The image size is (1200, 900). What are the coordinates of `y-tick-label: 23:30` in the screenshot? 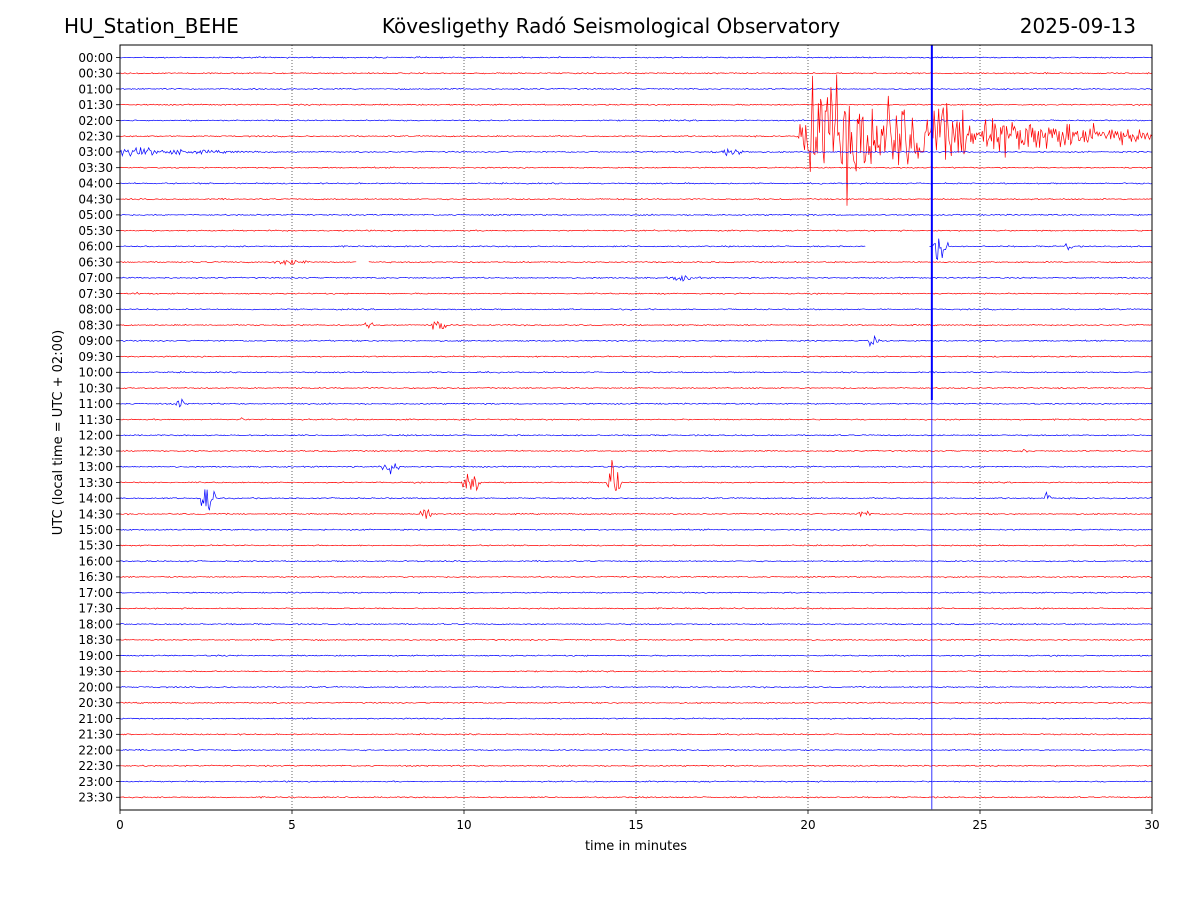 It's located at (95, 798).